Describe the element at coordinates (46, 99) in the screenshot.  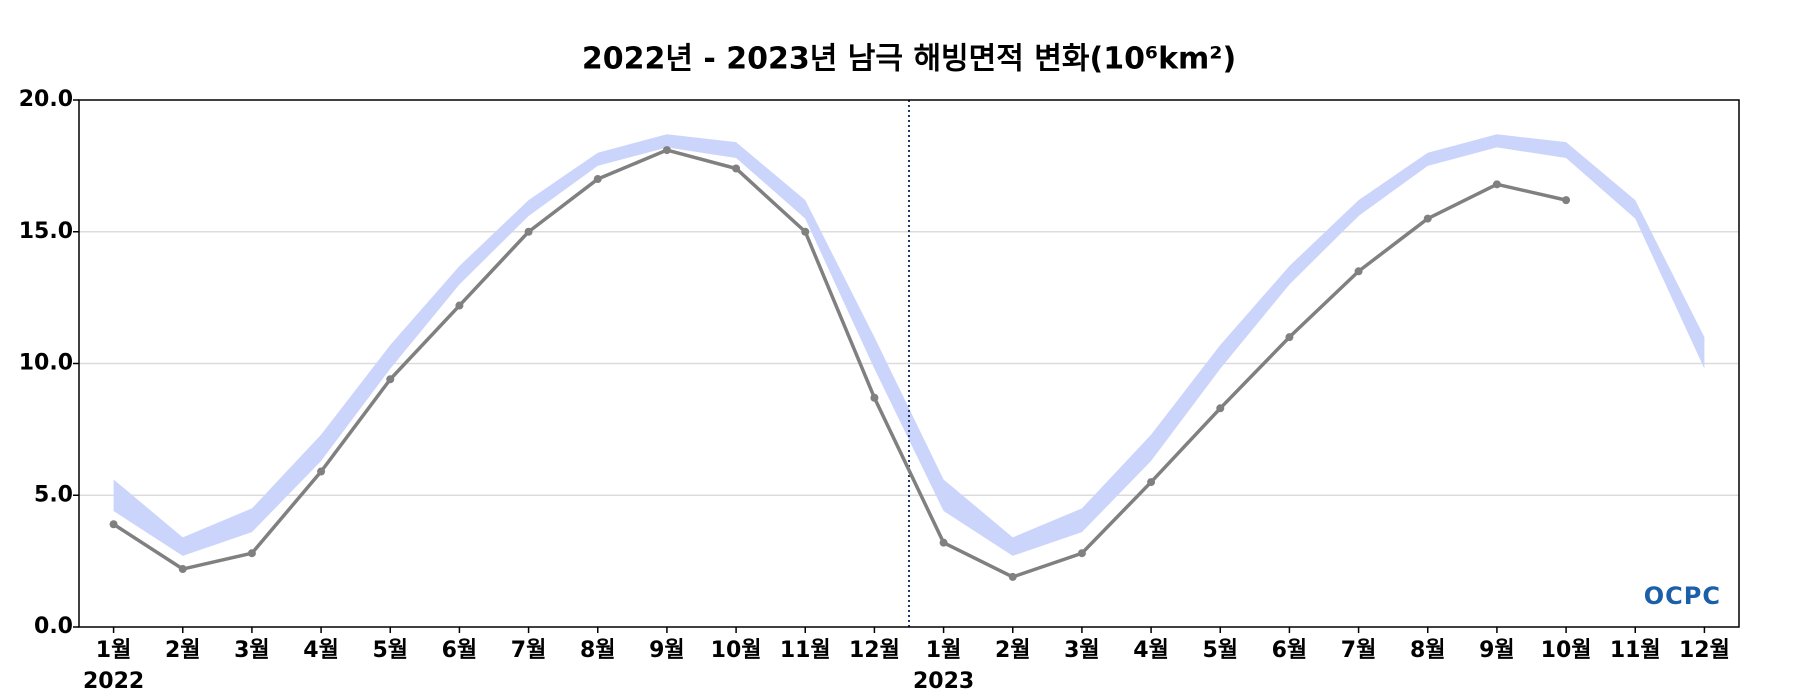
I see `y-tick-label: 20.0` at that location.